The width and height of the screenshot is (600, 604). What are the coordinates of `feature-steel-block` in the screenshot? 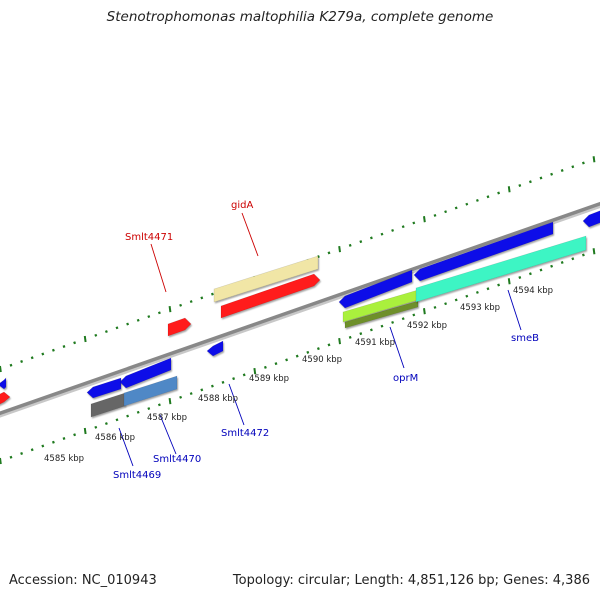 It's located at (150, 391).